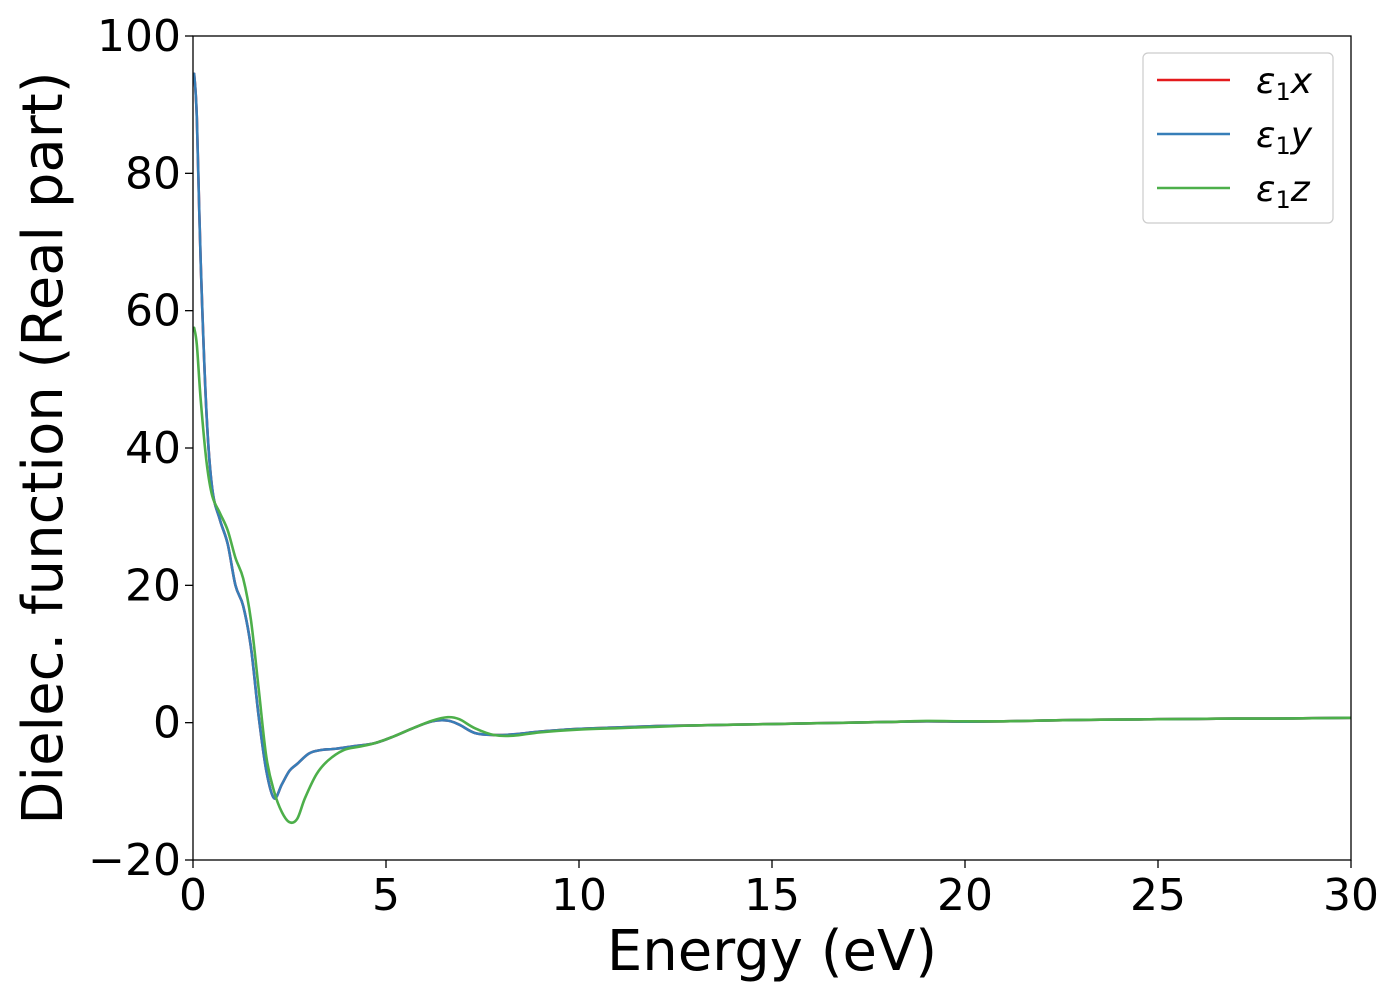 The height and width of the screenshot is (1000, 1400). What do you see at coordinates (1158, 895) in the screenshot?
I see `x-tick-label: 25` at bounding box center [1158, 895].